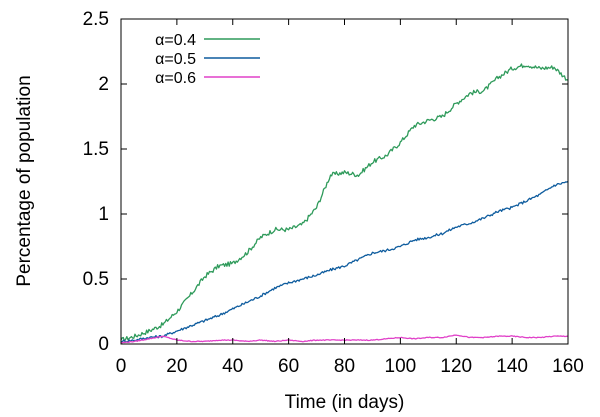 Image resolution: width=600 pixels, height=417 pixels. What do you see at coordinates (121, 366) in the screenshot?
I see `x-tick-label-0: 0` at bounding box center [121, 366].